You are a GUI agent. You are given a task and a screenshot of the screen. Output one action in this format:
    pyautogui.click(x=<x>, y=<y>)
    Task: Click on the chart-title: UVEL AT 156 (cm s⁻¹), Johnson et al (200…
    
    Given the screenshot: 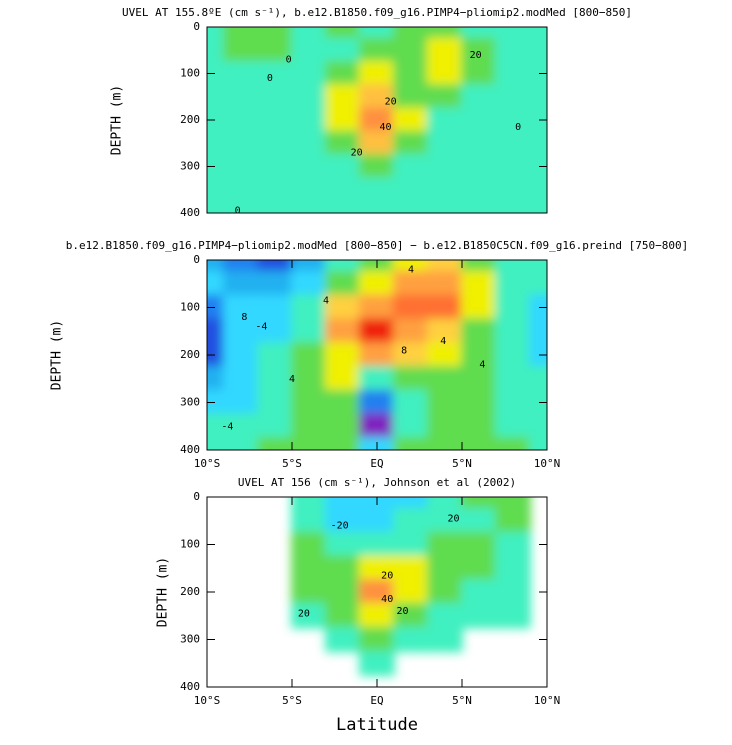 What is the action you would take?
    pyautogui.click(x=377, y=482)
    